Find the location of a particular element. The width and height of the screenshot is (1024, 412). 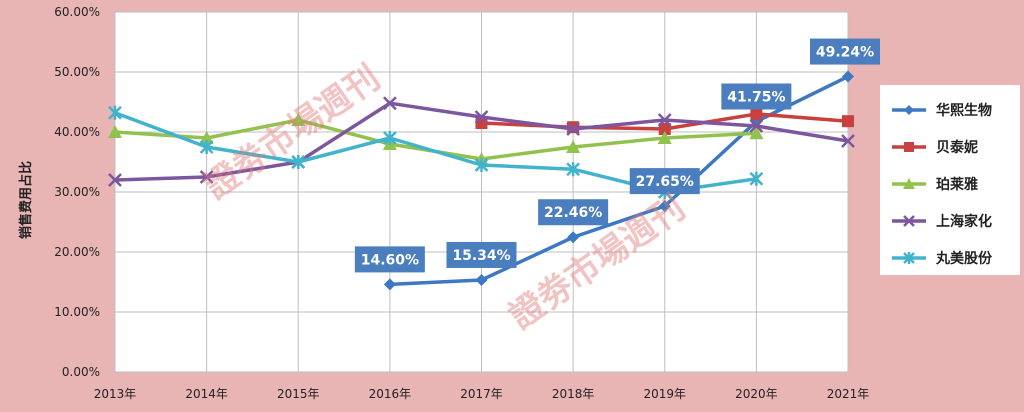

data-label: 22.46% is located at coordinates (573, 212).